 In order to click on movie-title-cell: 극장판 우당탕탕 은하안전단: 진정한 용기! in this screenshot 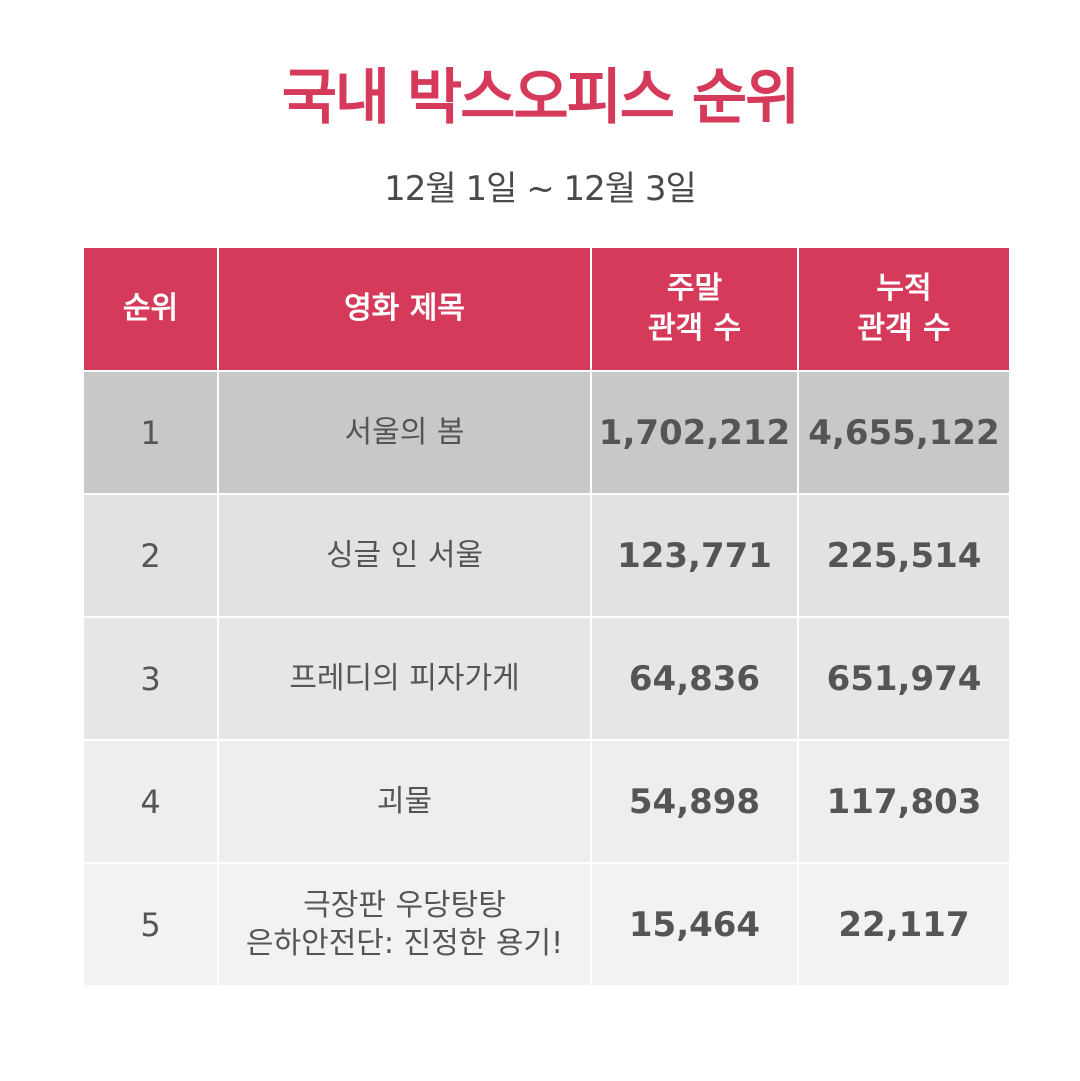, I will do `click(404, 924)`.